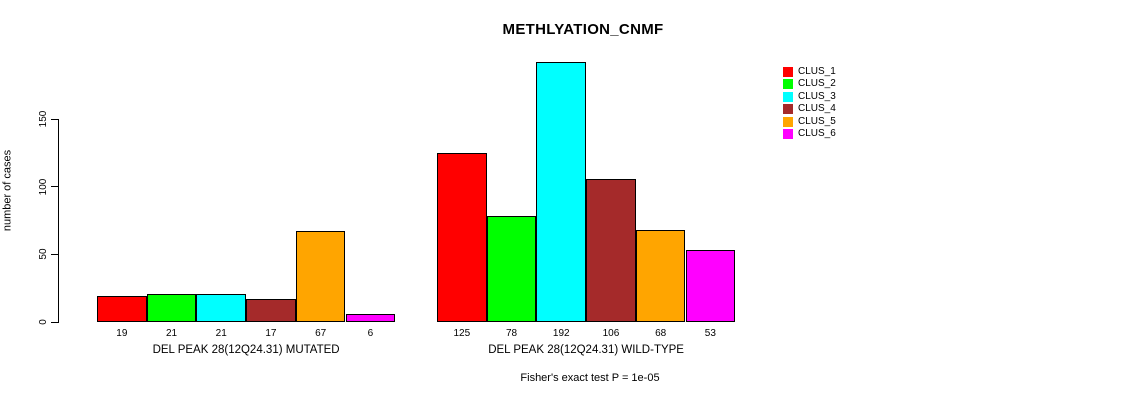  I want to click on bar-value-label: 68, so click(661, 333).